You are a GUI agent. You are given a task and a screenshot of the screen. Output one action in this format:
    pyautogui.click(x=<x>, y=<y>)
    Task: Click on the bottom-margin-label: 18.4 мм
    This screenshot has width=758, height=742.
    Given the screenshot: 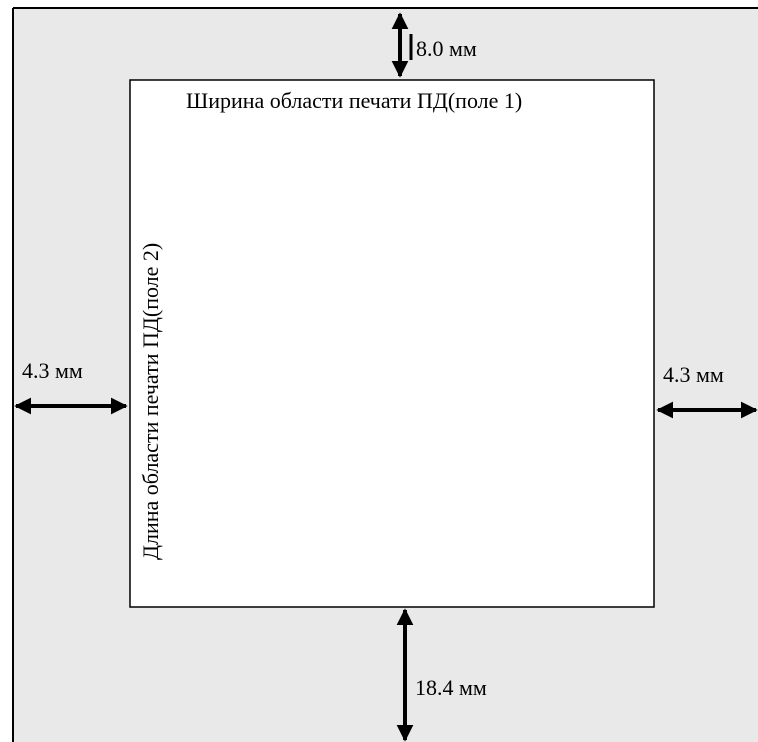 What is the action you would take?
    pyautogui.click(x=451, y=687)
    